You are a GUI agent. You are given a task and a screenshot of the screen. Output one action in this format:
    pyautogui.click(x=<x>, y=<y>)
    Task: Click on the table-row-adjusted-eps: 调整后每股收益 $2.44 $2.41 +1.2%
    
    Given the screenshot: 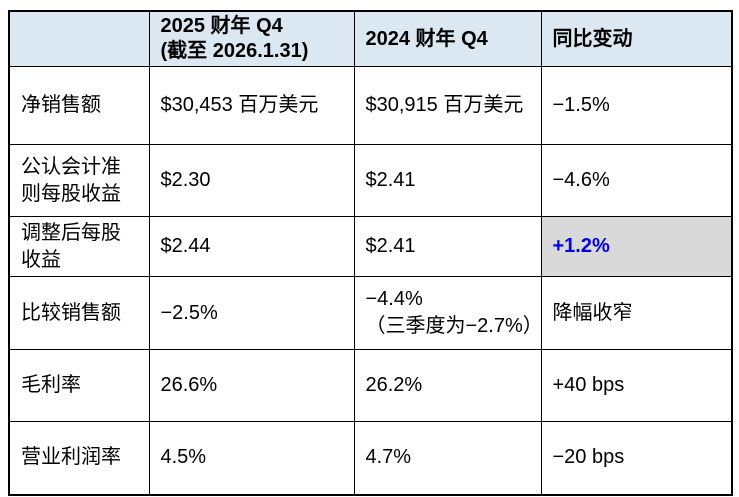 What is the action you would take?
    pyautogui.click(x=370, y=246)
    